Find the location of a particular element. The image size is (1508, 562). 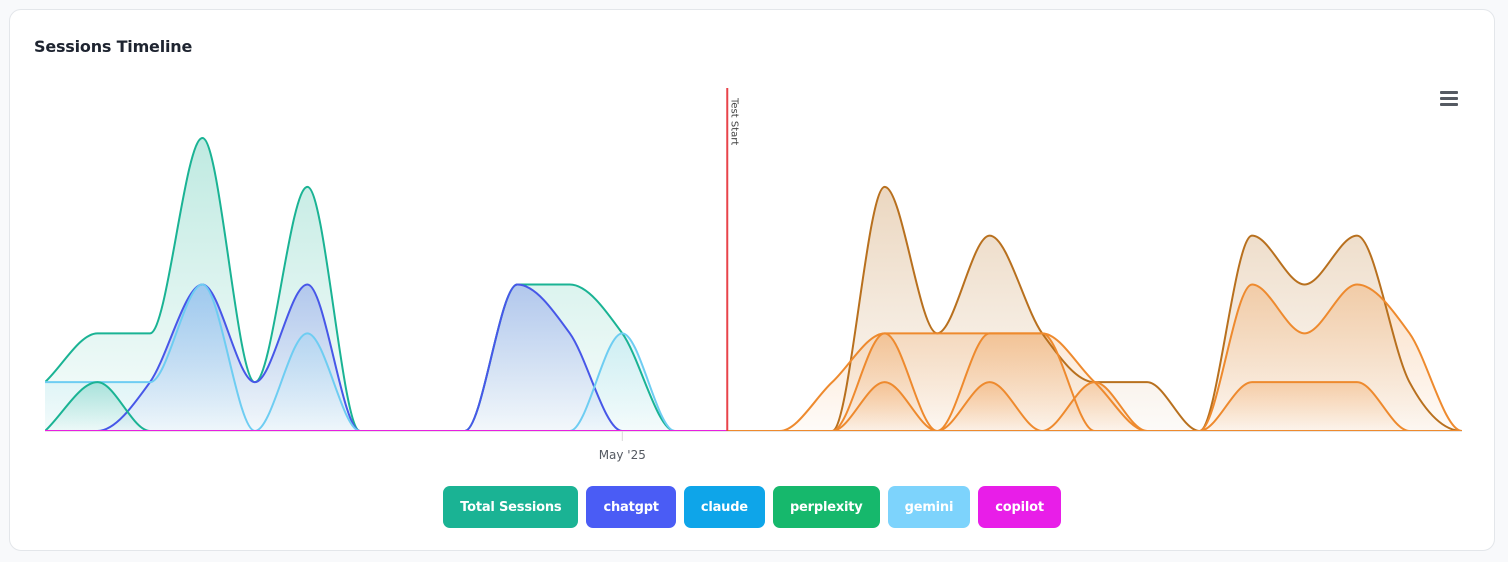

legend-perplexity: perplexity is located at coordinates (826, 507).